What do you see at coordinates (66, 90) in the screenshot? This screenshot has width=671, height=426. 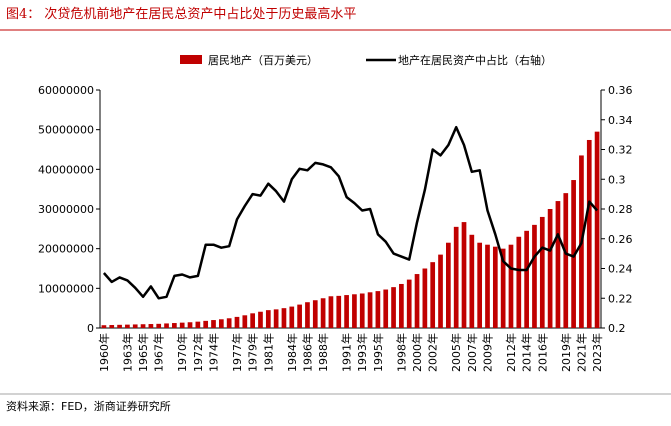 I see `y-tick-label: 60000000` at bounding box center [66, 90].